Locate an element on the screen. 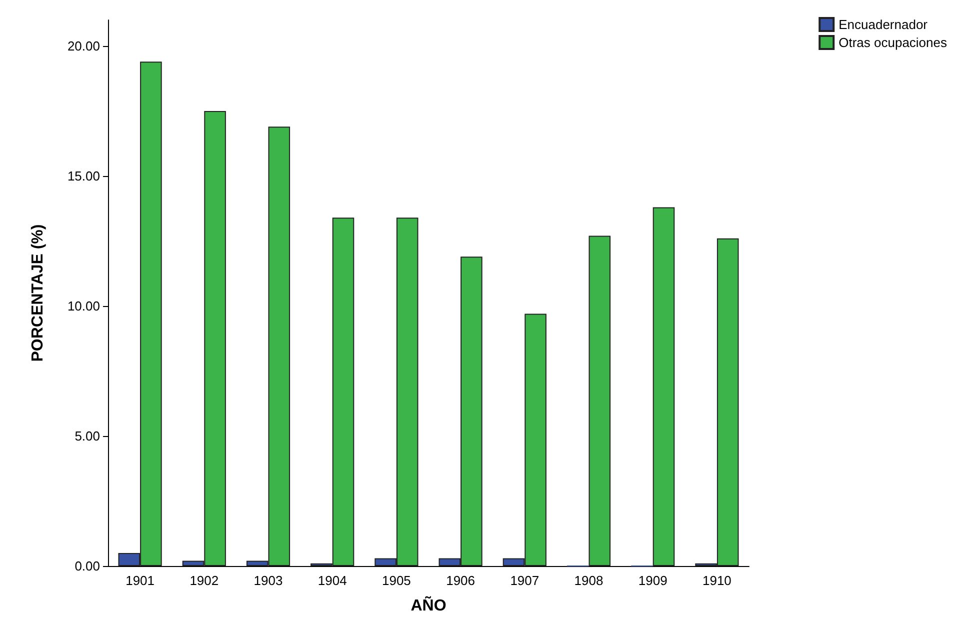 The width and height of the screenshot is (964, 630). x-tick-label: 1906 is located at coordinates (461, 580).